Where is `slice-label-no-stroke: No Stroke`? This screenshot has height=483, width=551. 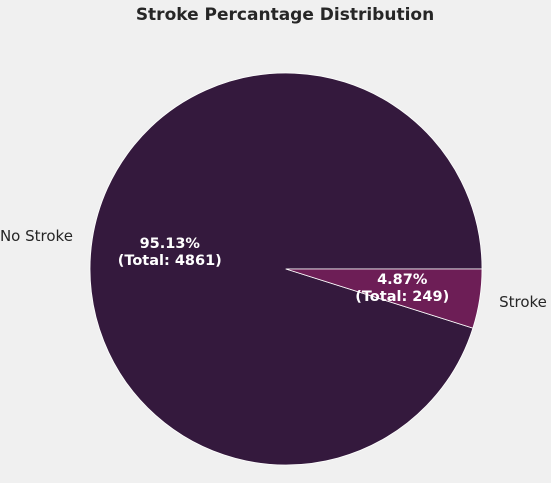
slice-label-no-stroke: No Stroke is located at coordinates (36, 236).